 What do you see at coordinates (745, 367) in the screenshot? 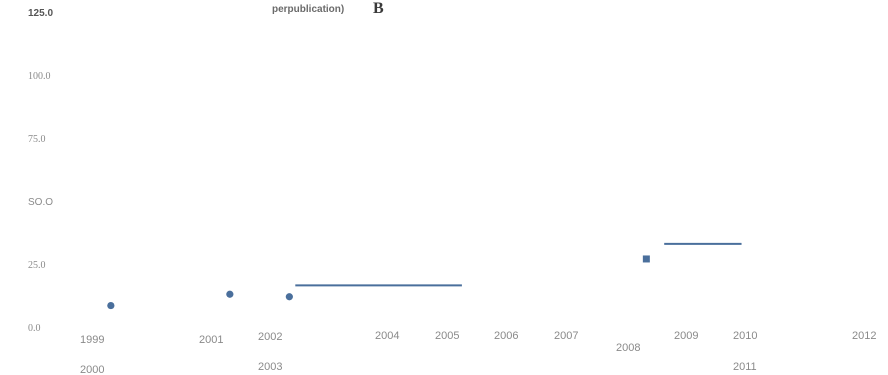
I see `x-tick-label: 2011` at bounding box center [745, 367].